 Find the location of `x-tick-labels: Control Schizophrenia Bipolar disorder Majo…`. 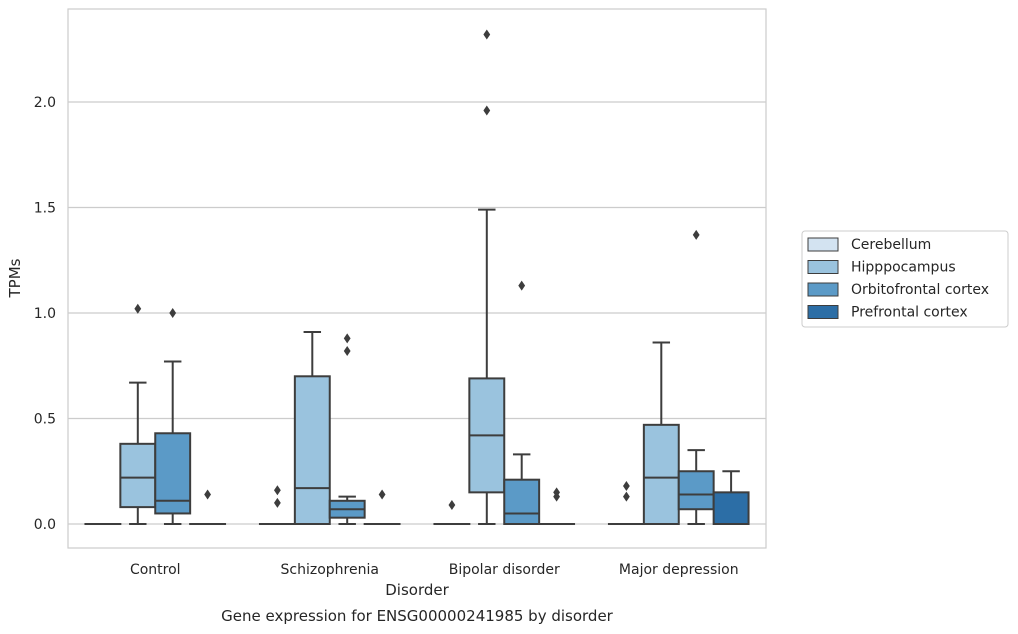

x-tick-labels: Control Schizophrenia Bipolar disorder Majo… is located at coordinates (434, 570).